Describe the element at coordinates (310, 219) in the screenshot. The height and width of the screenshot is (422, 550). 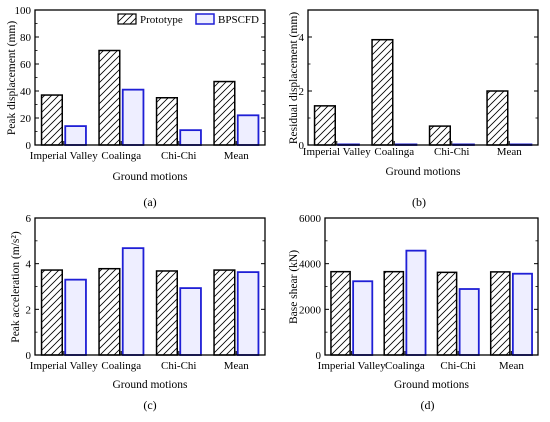
I see `y-tick-label: 6000` at that location.